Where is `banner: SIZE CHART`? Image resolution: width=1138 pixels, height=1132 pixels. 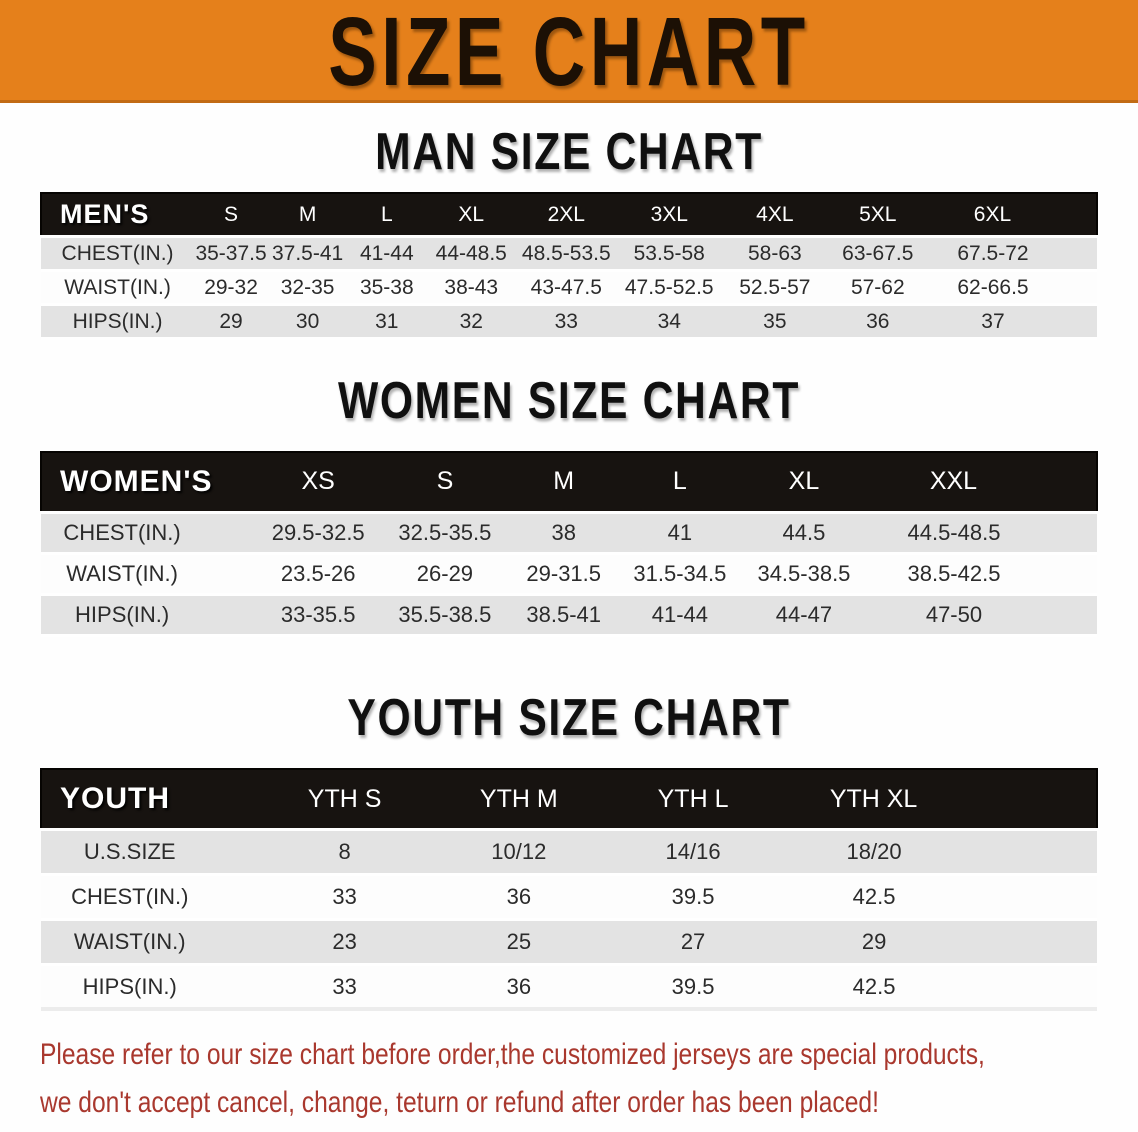
banner: SIZE CHART is located at coordinates (569, 51).